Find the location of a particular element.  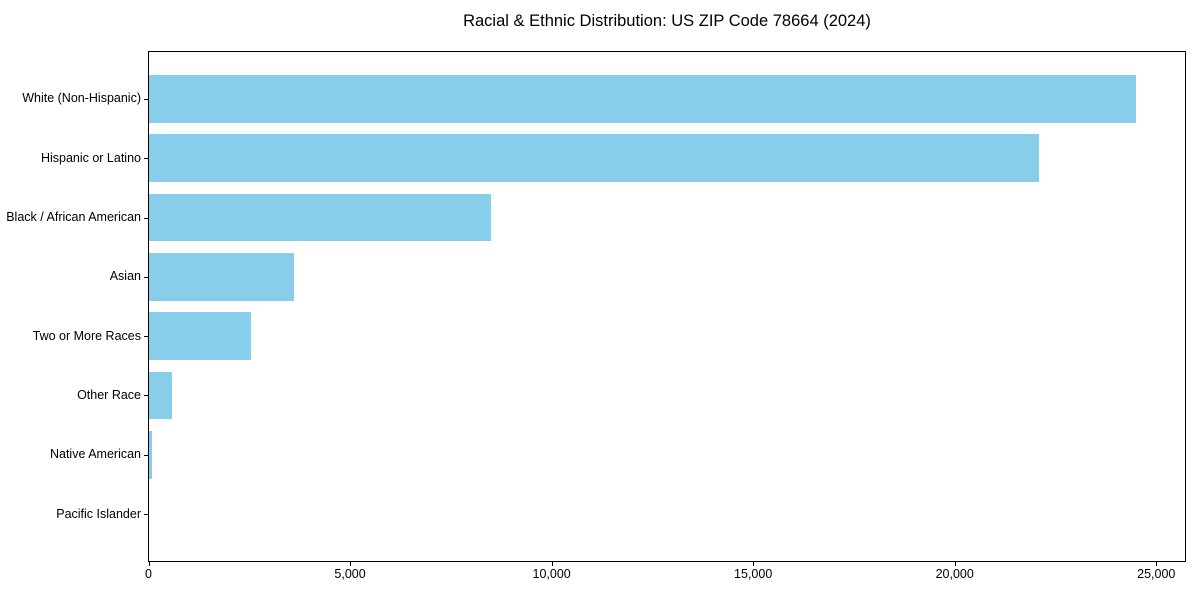

x-tick-label: 15,000 is located at coordinates (753, 574).